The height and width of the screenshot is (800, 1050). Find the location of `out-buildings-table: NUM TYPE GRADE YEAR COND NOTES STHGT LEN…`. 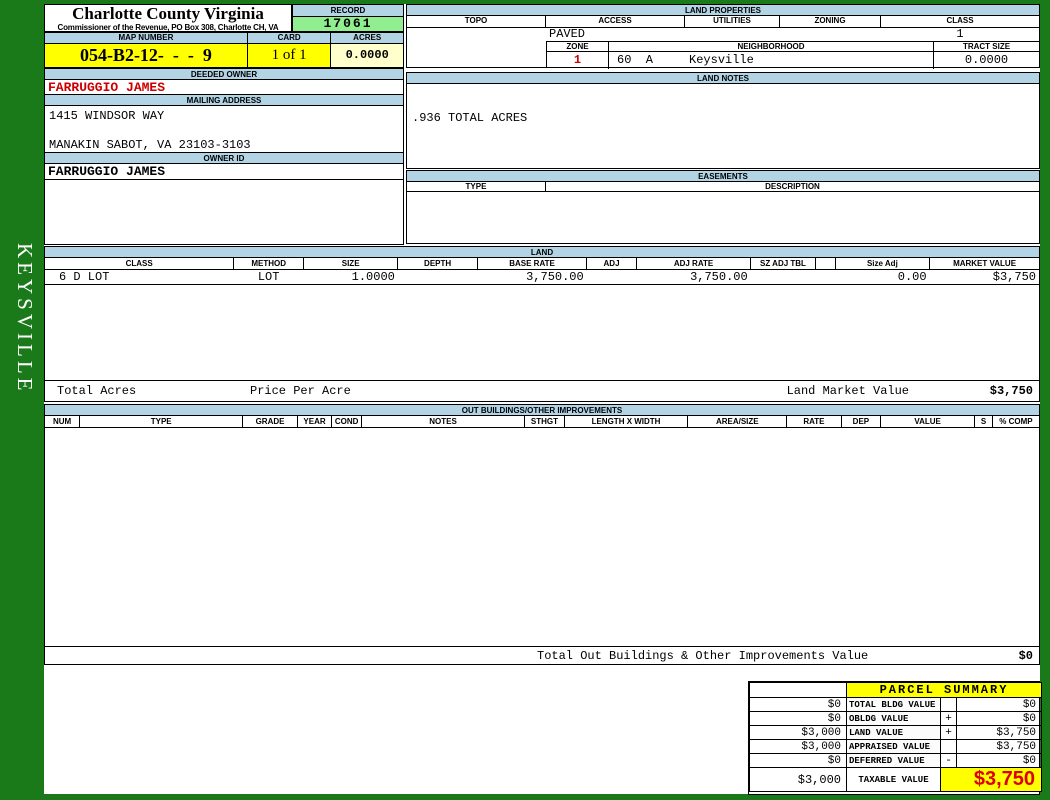

out-buildings-table: NUM TYPE GRADE YEAR COND NOTES STHGT LEN… is located at coordinates (542, 422).